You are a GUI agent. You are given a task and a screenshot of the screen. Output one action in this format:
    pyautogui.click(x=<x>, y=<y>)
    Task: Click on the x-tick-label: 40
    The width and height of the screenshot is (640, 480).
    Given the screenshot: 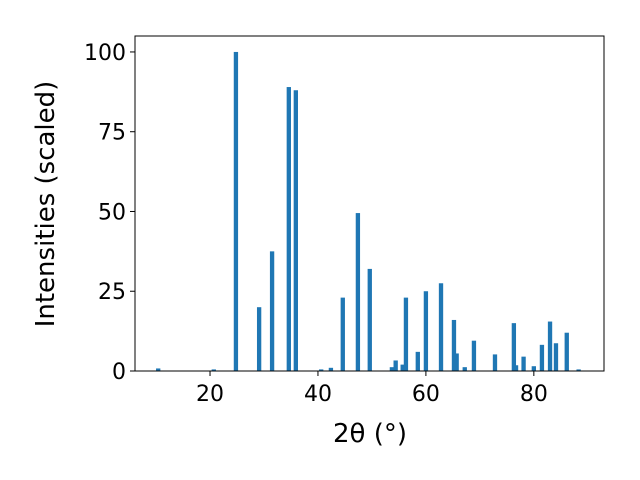 What is the action you would take?
    pyautogui.click(x=318, y=394)
    